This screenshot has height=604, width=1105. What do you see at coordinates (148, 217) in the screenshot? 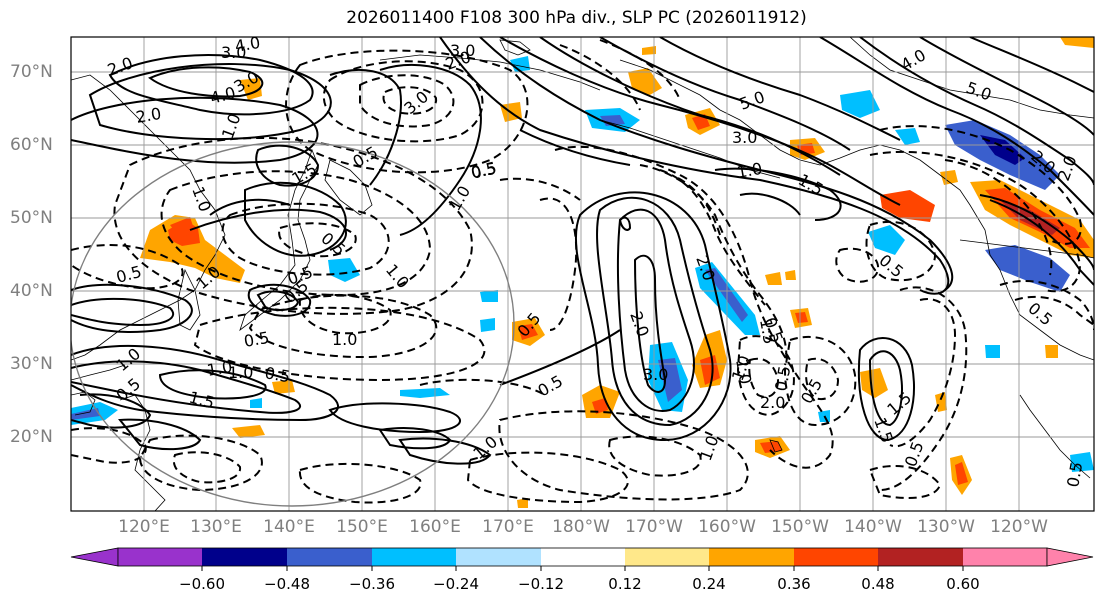
I see `coast-asia-east` at bounding box center [148, 217].